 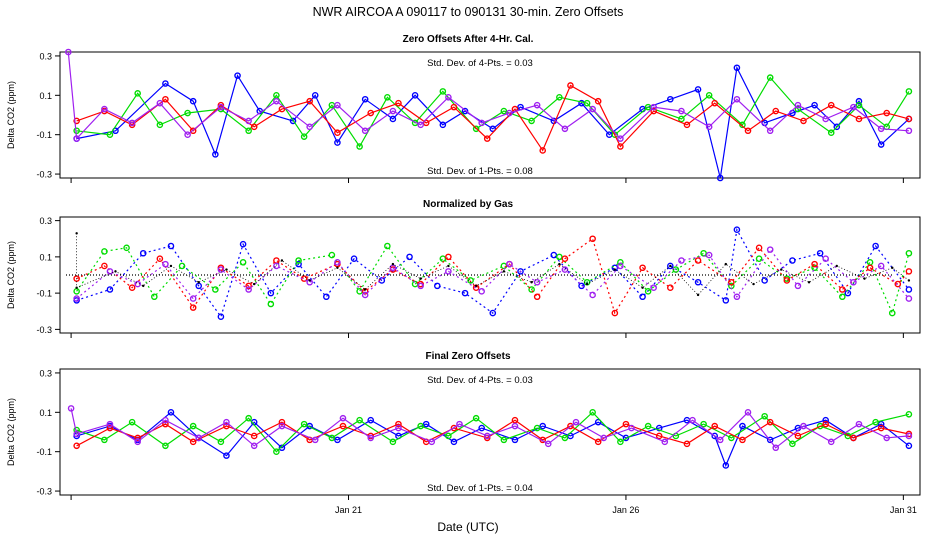 I want to click on panel-title: Normalized by Gas, so click(x=468, y=204).